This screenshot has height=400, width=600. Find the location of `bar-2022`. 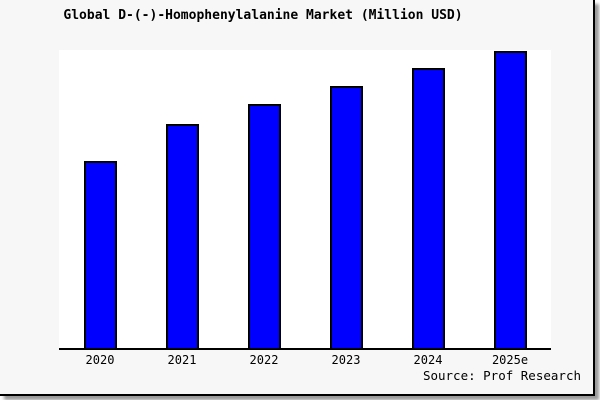

bar-2022 is located at coordinates (264, 226).